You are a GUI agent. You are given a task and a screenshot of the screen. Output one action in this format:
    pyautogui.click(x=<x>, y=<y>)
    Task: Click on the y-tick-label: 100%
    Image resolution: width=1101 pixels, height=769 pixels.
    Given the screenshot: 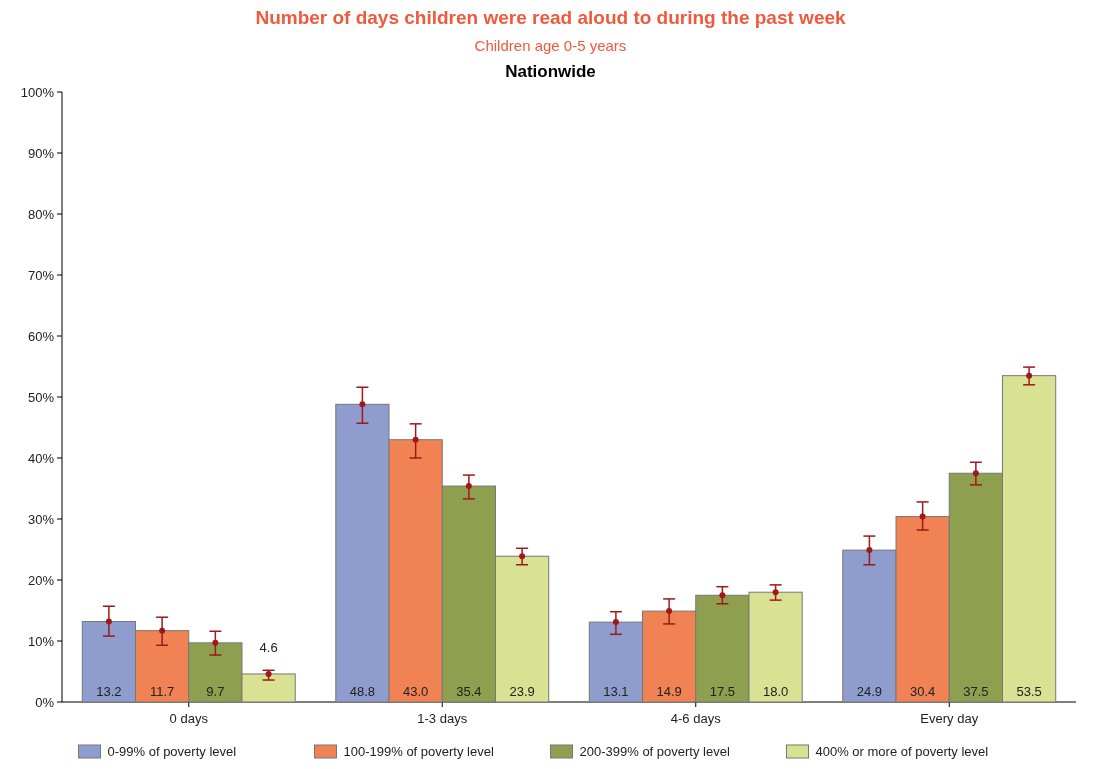 What is the action you would take?
    pyautogui.click(x=37, y=92)
    